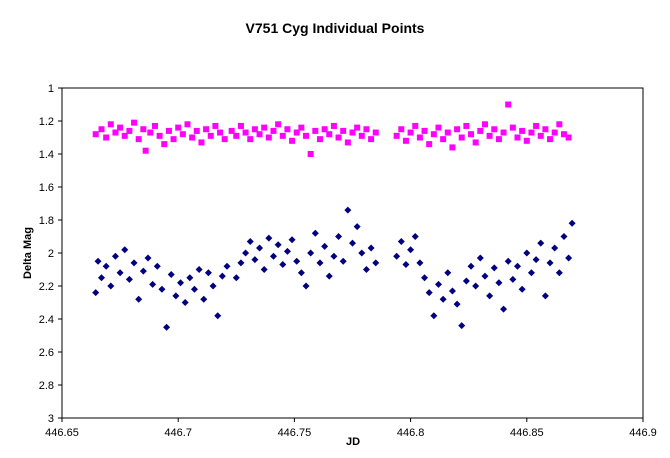 The width and height of the screenshot is (670, 458). What do you see at coordinates (351, 428) in the screenshot?
I see `x-axis: 446.65 446.7 446.75 446.8 446.85 446.9` at bounding box center [351, 428].